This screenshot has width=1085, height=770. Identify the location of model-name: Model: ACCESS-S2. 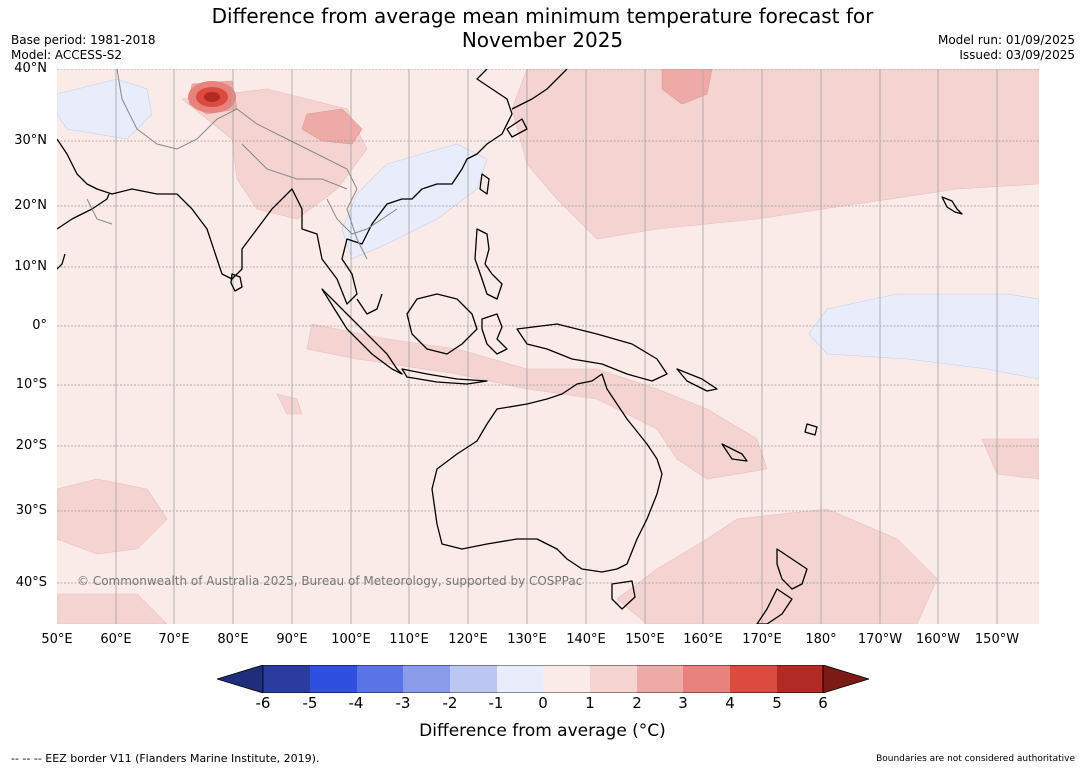
(67, 55).